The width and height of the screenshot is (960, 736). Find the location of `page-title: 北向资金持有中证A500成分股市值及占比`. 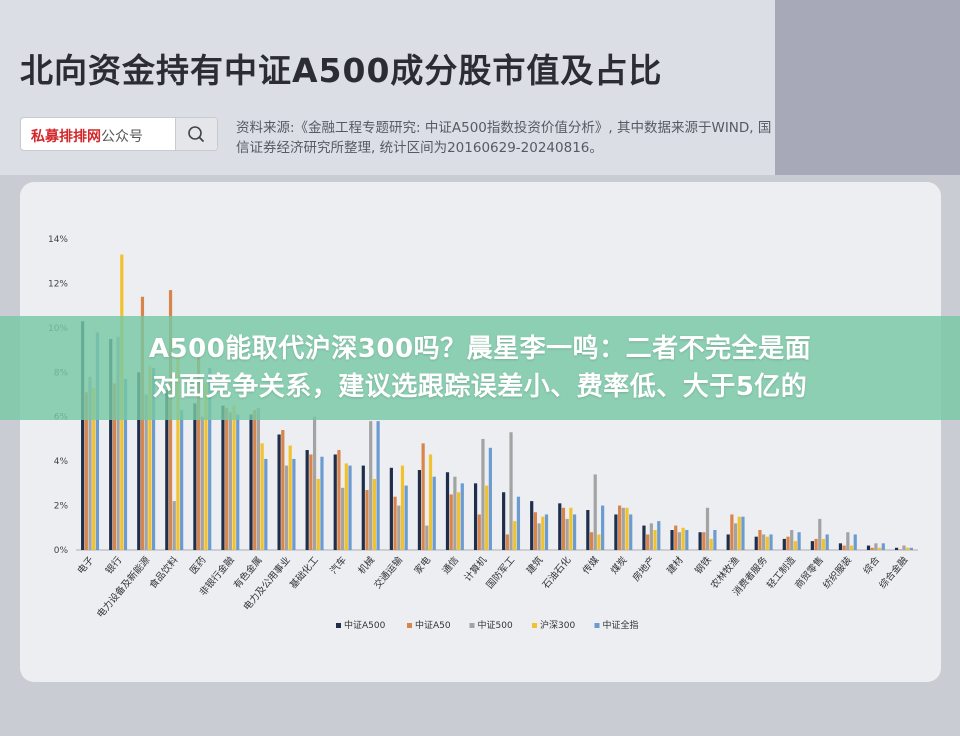

page-title: 北向资金持有中证A500成分股市值及占比 is located at coordinates (341, 70).